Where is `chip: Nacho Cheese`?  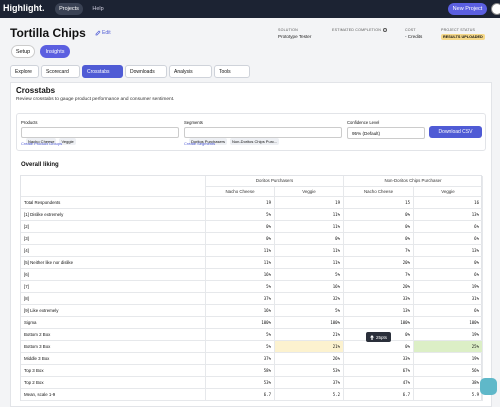 chip: Nacho Cheese is located at coordinates (41, 141).